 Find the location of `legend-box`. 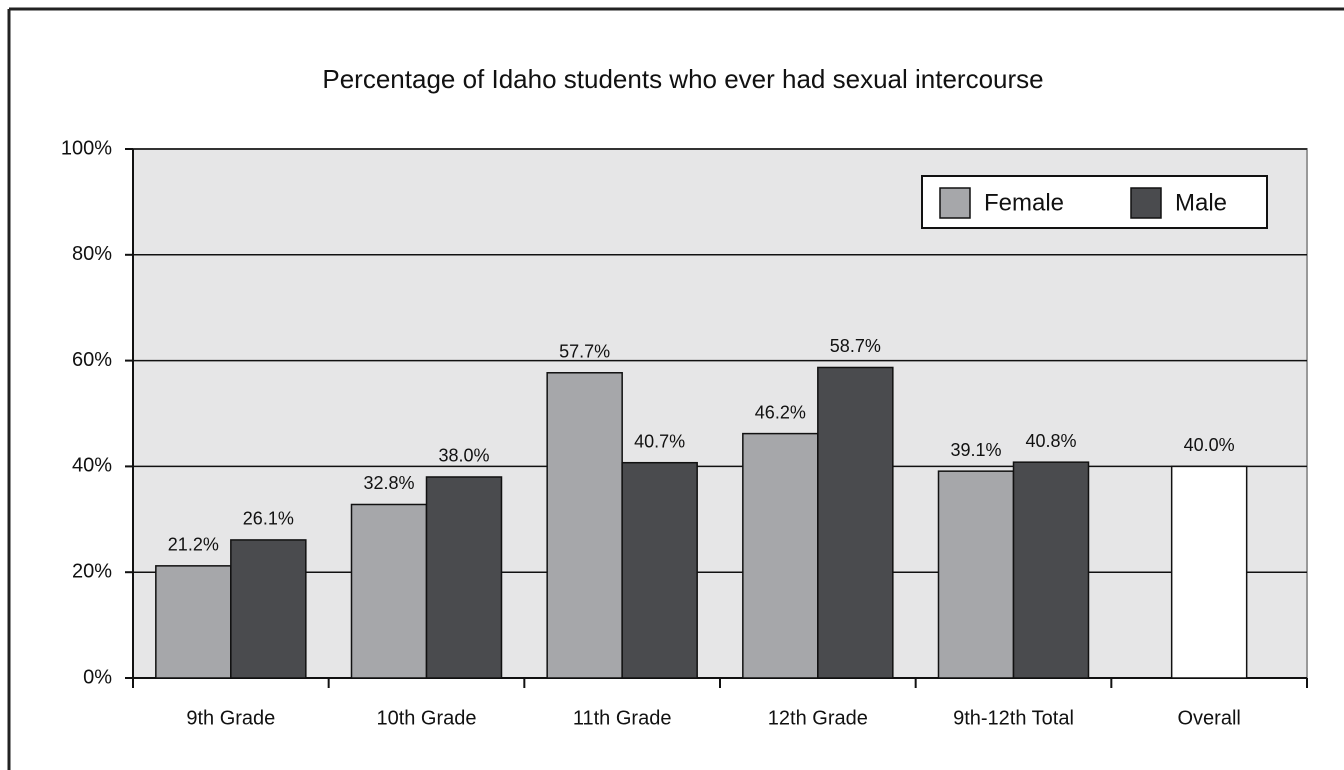

legend-box is located at coordinates (1094, 202).